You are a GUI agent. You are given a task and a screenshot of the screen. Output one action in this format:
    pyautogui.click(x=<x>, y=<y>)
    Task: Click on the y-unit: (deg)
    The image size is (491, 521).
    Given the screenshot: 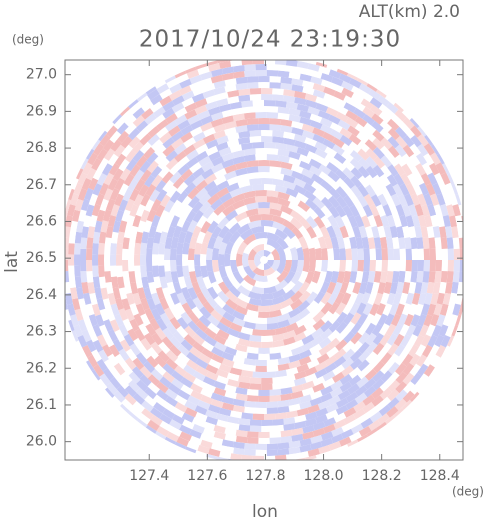 What is the action you would take?
    pyautogui.click(x=28, y=40)
    